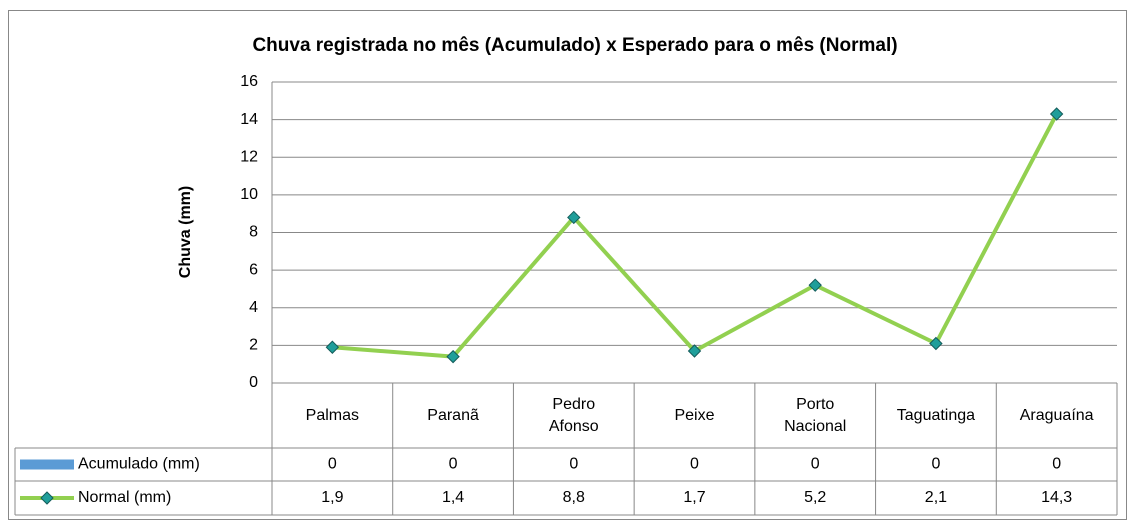 The width and height of the screenshot is (1135, 523). What do you see at coordinates (694, 497) in the screenshot?
I see `table-value: 1,7` at bounding box center [694, 497].